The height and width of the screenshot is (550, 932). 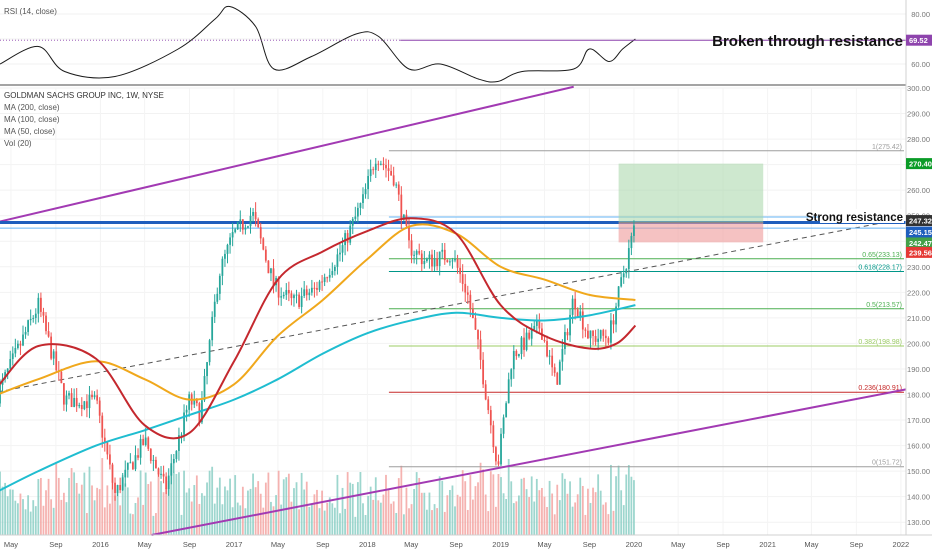 I want to click on resistance-annotation: Strong resistance, so click(x=855, y=216).